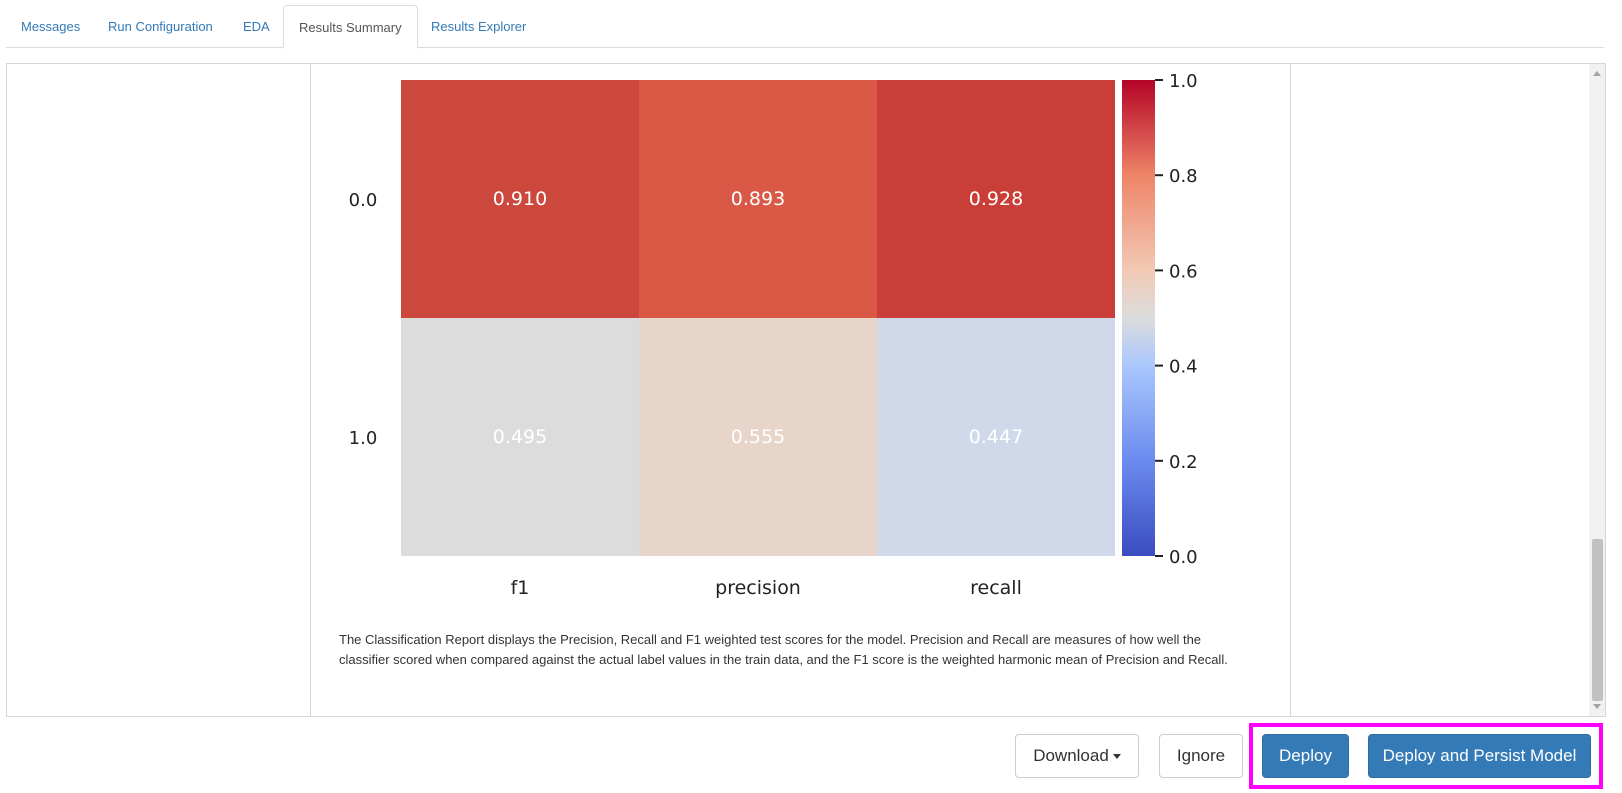 This screenshot has width=1622, height=793. What do you see at coordinates (479, 26) in the screenshot?
I see `tab-results-explorer: Results Explorer` at bounding box center [479, 26].